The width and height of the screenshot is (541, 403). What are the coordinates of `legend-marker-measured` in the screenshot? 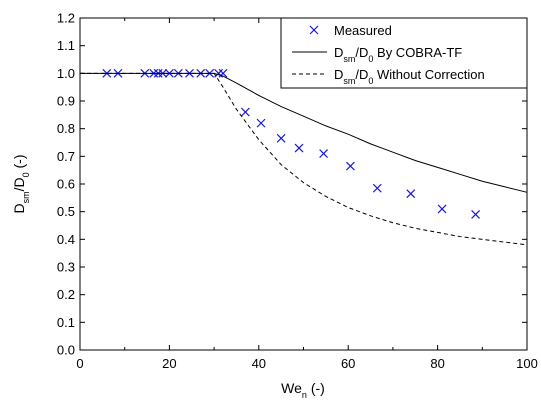 It's located at (314, 30).